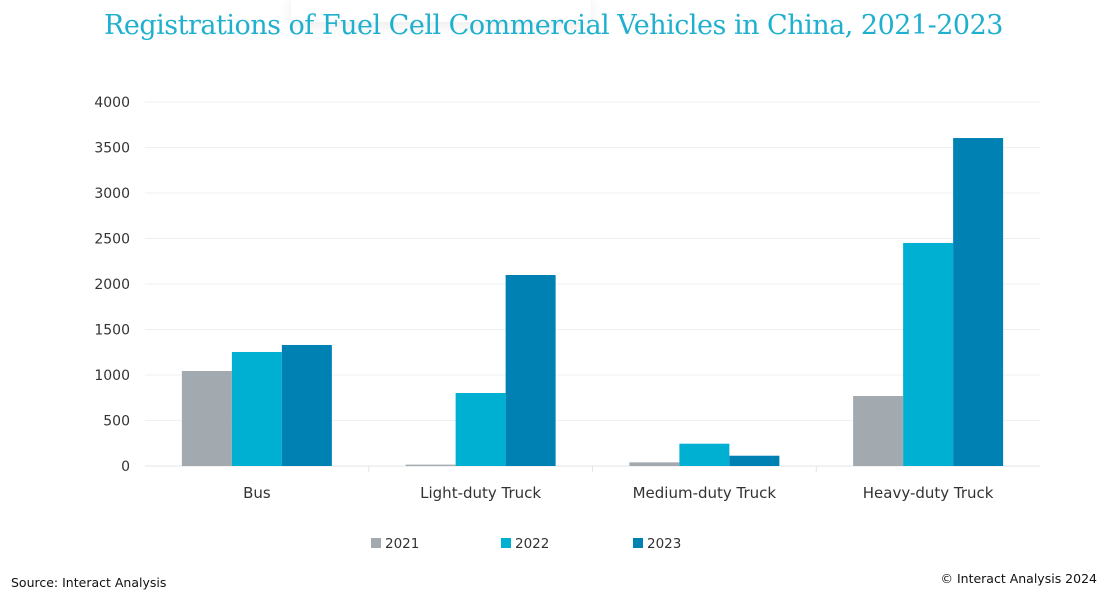 This screenshot has height=597, width=1107. I want to click on bar-2022-heavy-duty-truck, so click(928, 354).